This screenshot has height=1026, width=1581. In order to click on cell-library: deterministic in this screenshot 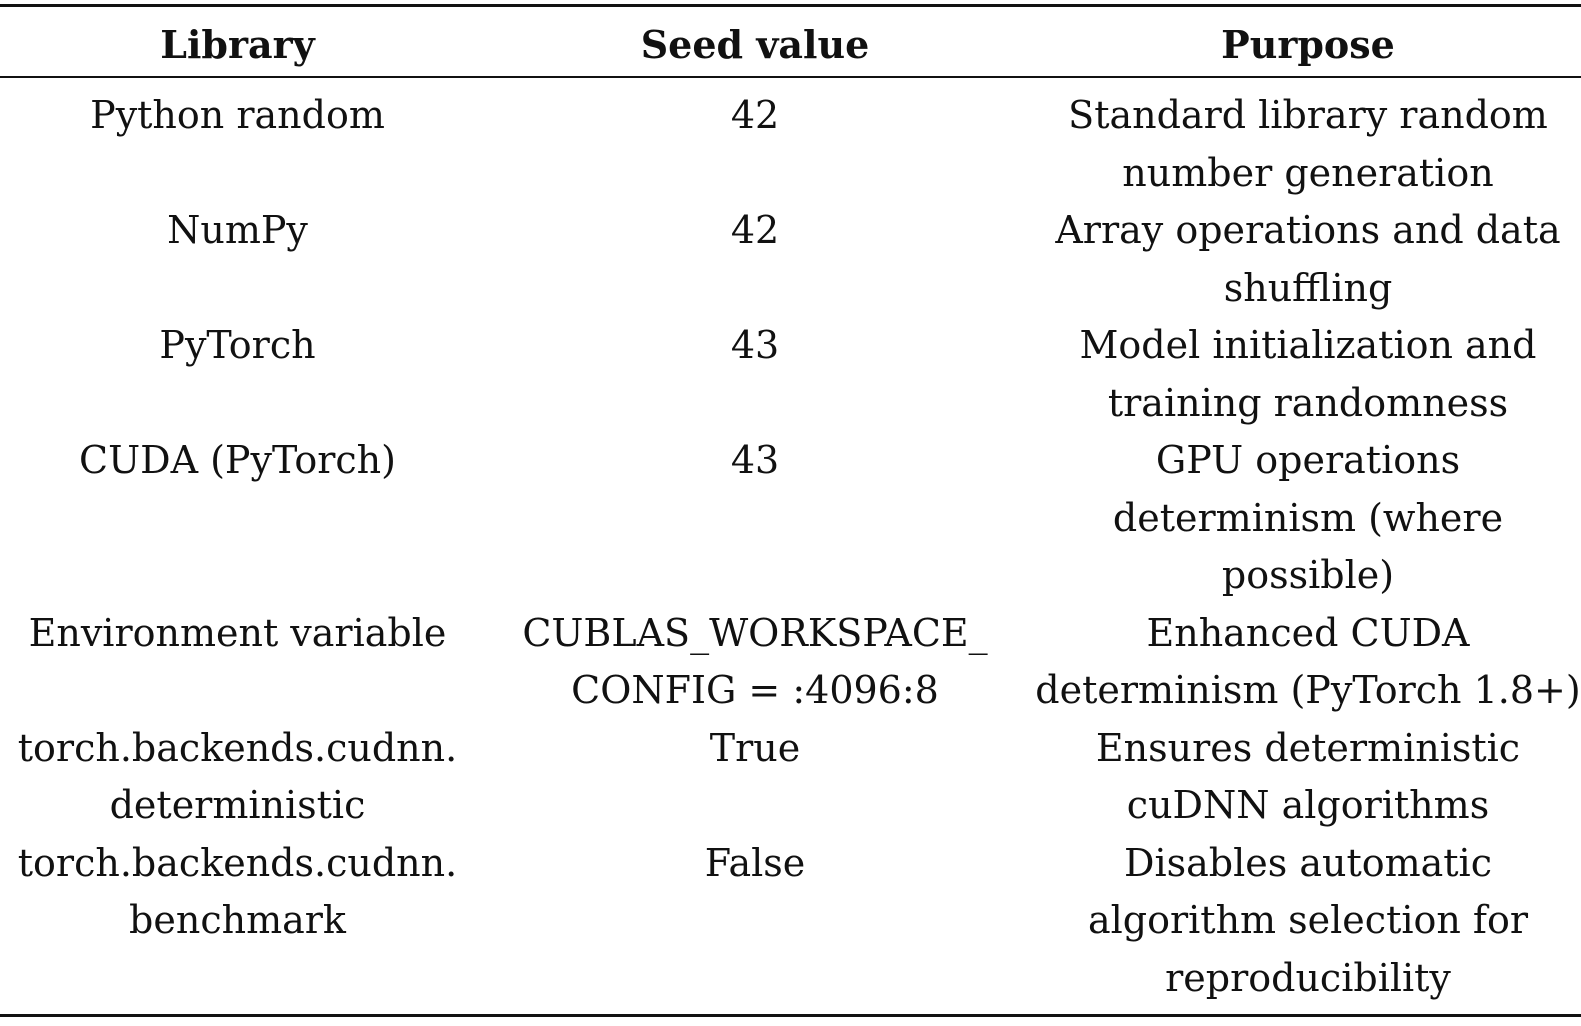, I will do `click(237, 805)`.